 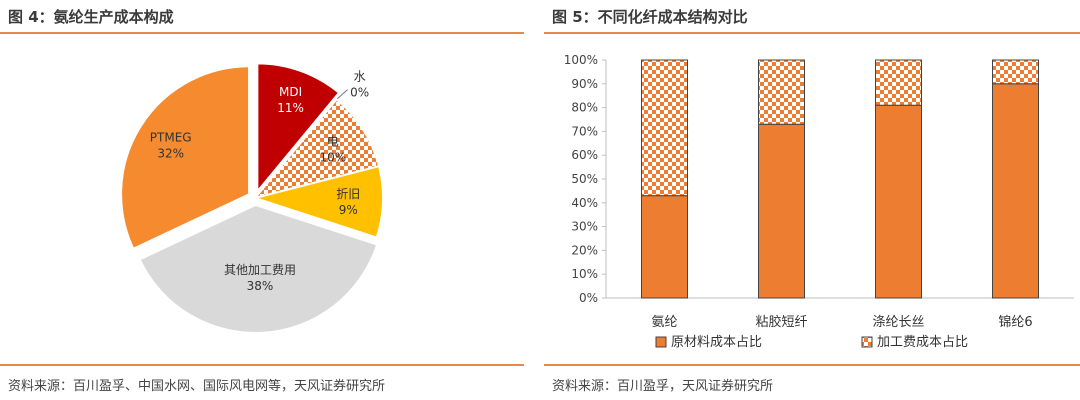 I want to click on pie-label-item-3: 折旧, so click(x=348, y=193).